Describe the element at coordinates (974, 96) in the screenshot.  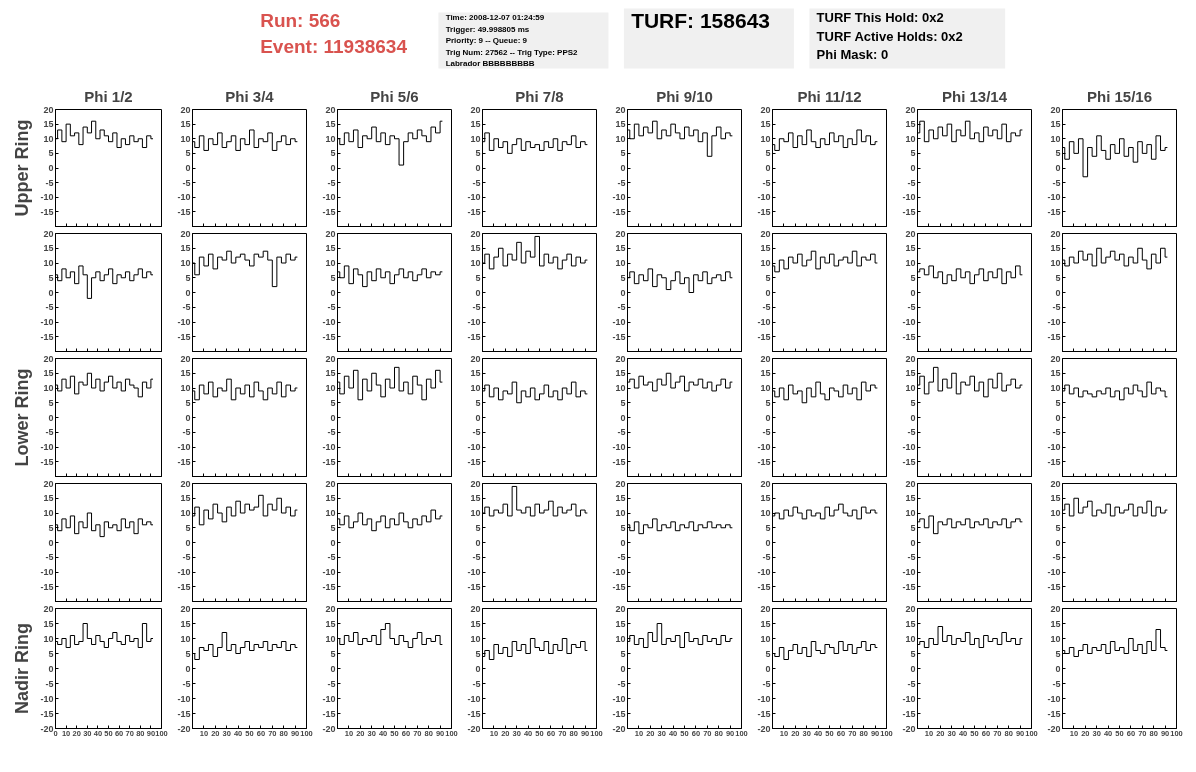
I see `chart-title: Phi 13/14` at that location.